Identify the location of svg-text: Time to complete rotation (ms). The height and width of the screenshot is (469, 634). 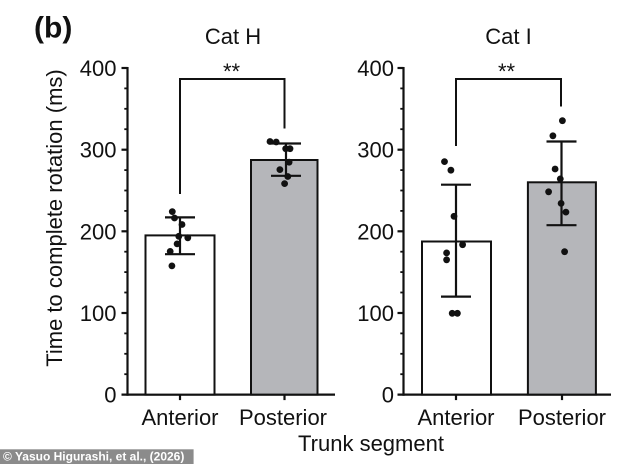
(54, 218).